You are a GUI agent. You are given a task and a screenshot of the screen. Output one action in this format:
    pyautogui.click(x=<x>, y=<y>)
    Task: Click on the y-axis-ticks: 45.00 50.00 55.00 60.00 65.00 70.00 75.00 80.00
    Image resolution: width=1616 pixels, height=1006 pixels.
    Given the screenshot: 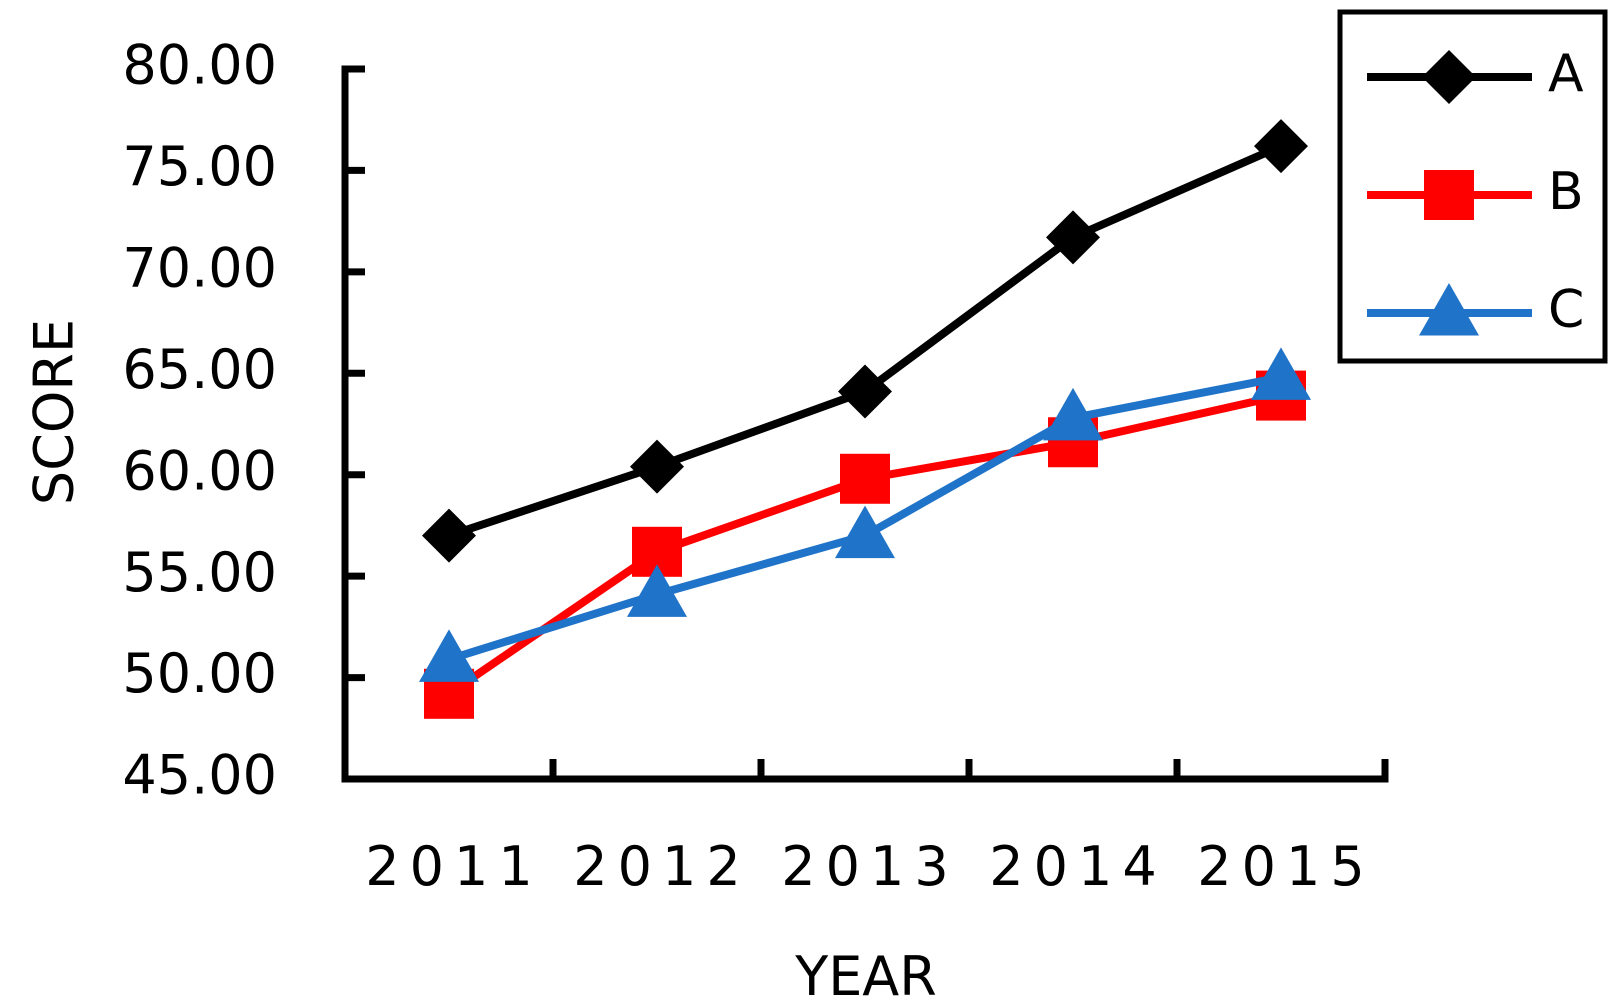 What is the action you would take?
    pyautogui.click(x=243, y=420)
    